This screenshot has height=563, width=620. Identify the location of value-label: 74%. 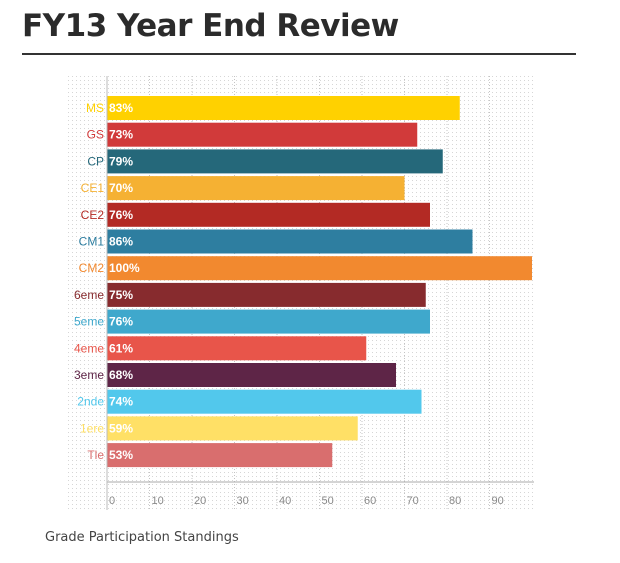
(121, 402).